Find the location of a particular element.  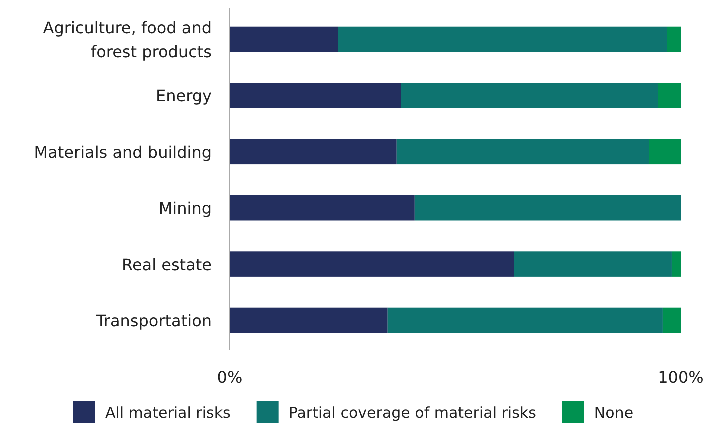

y-tick-label: Agriculture, food and forest products is located at coordinates (127, 40).